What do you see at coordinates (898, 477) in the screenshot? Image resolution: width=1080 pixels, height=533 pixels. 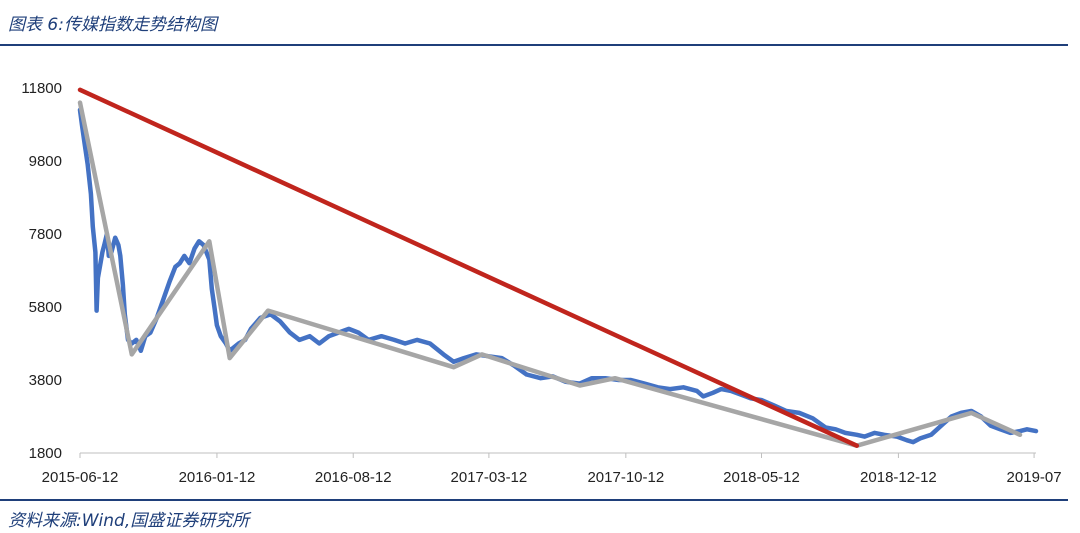 I see `x-tick-label: 2018-12-12` at bounding box center [898, 477].